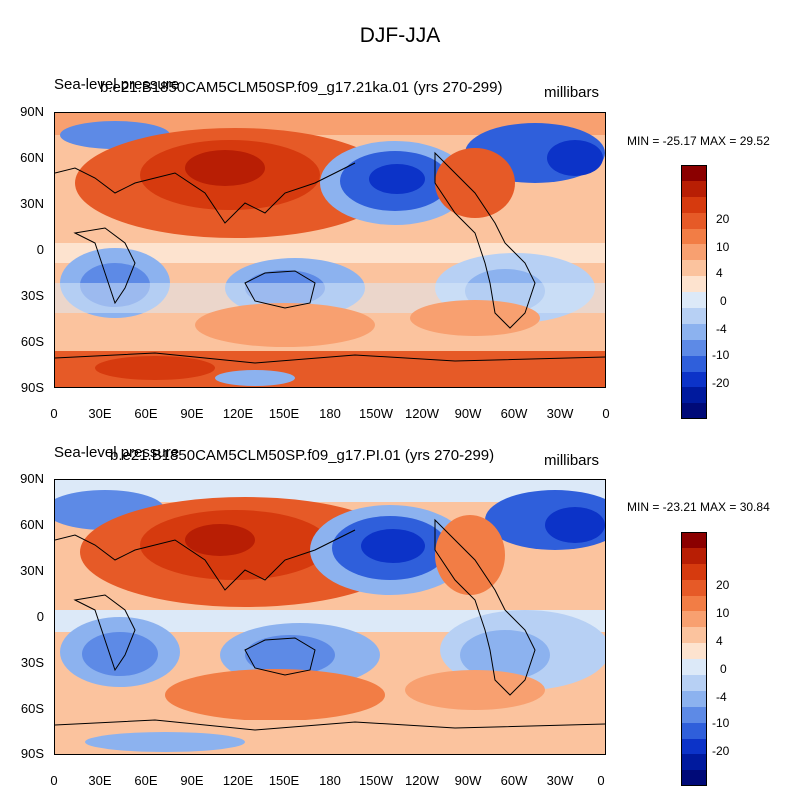 The width and height of the screenshot is (800, 800). I want to click on lon-label: 30E, so click(100, 413).